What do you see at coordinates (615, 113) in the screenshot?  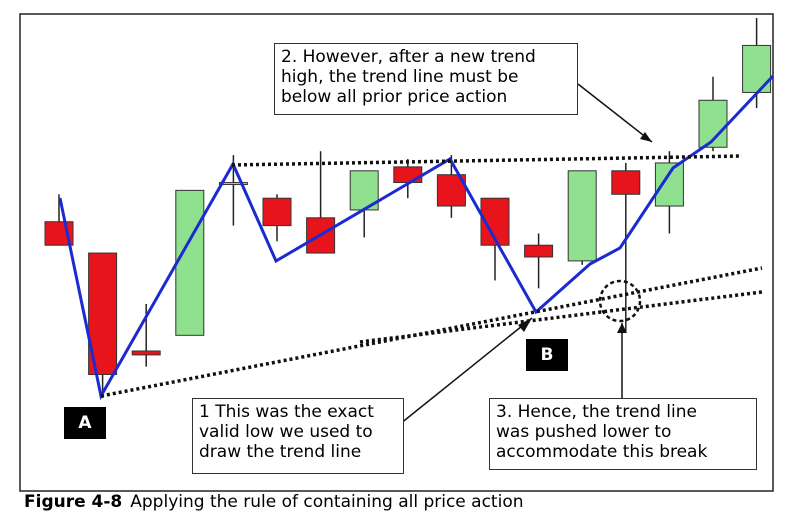 I see `arrow-note2-to-high` at bounding box center [615, 113].